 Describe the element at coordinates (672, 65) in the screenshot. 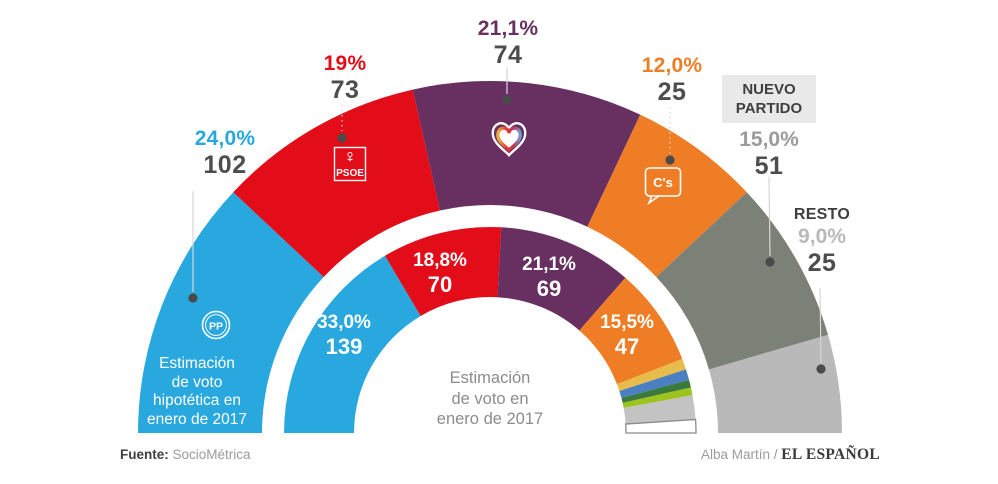

I see `cs-percent: 12,0%` at that location.